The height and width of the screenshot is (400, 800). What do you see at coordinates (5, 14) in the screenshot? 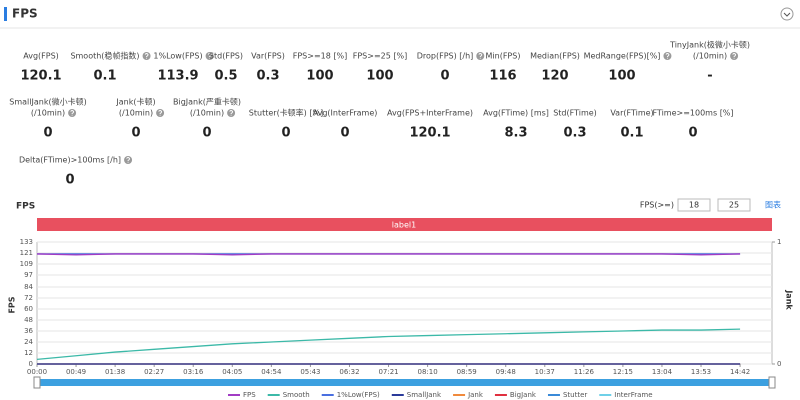
I see `title-accent` at bounding box center [5, 14].